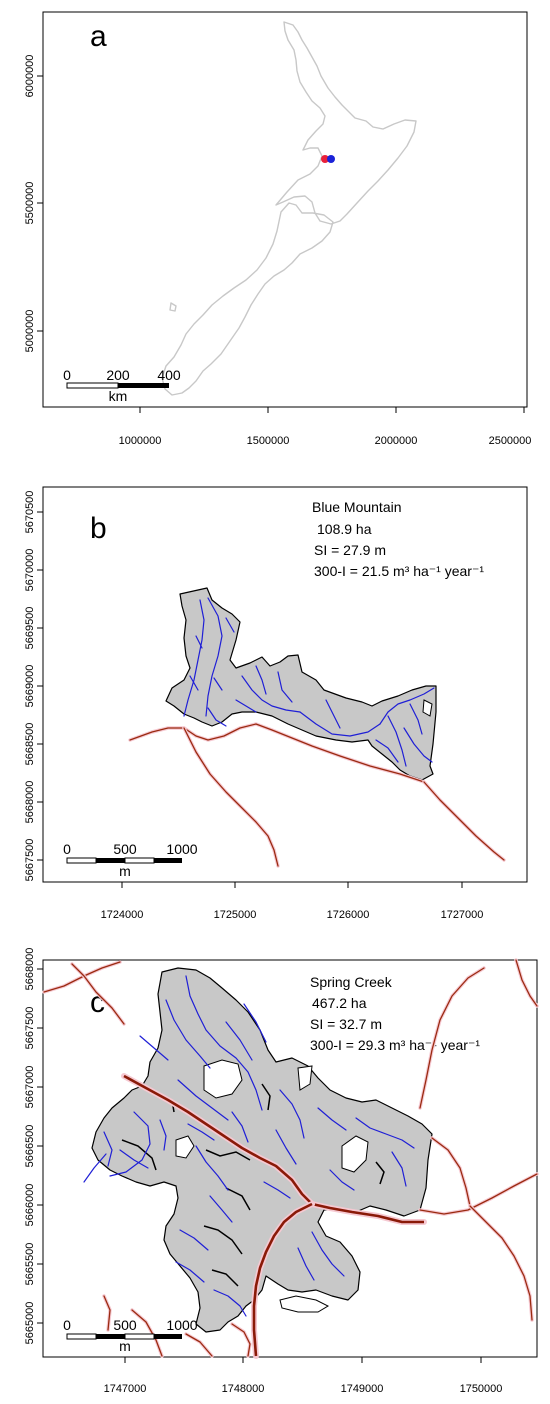 The image size is (550, 1404). I want to click on y-tick-label: 5665500, so click(30, 1264).